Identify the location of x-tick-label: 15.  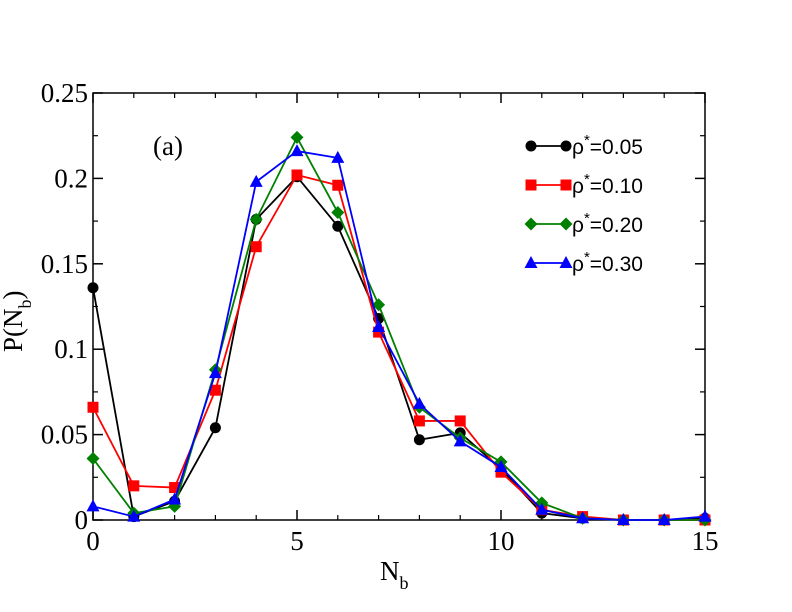
(705, 541).